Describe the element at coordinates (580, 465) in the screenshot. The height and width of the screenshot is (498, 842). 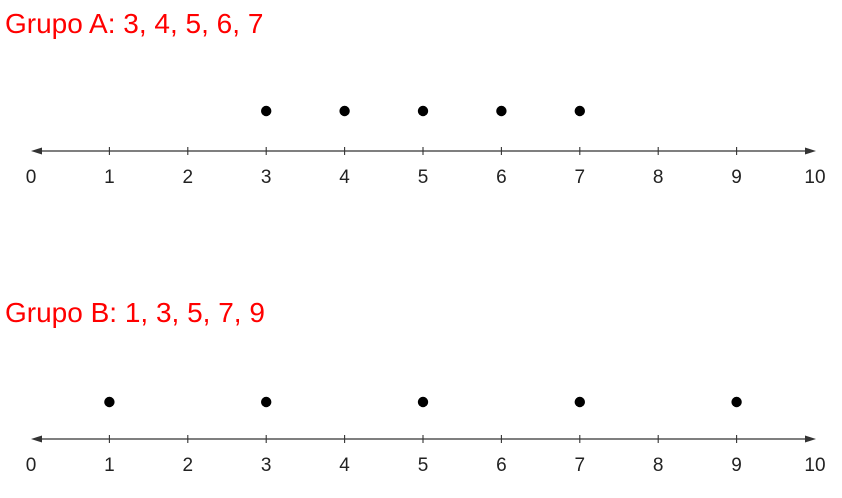
I see `tick-label-b-7: 7` at that location.